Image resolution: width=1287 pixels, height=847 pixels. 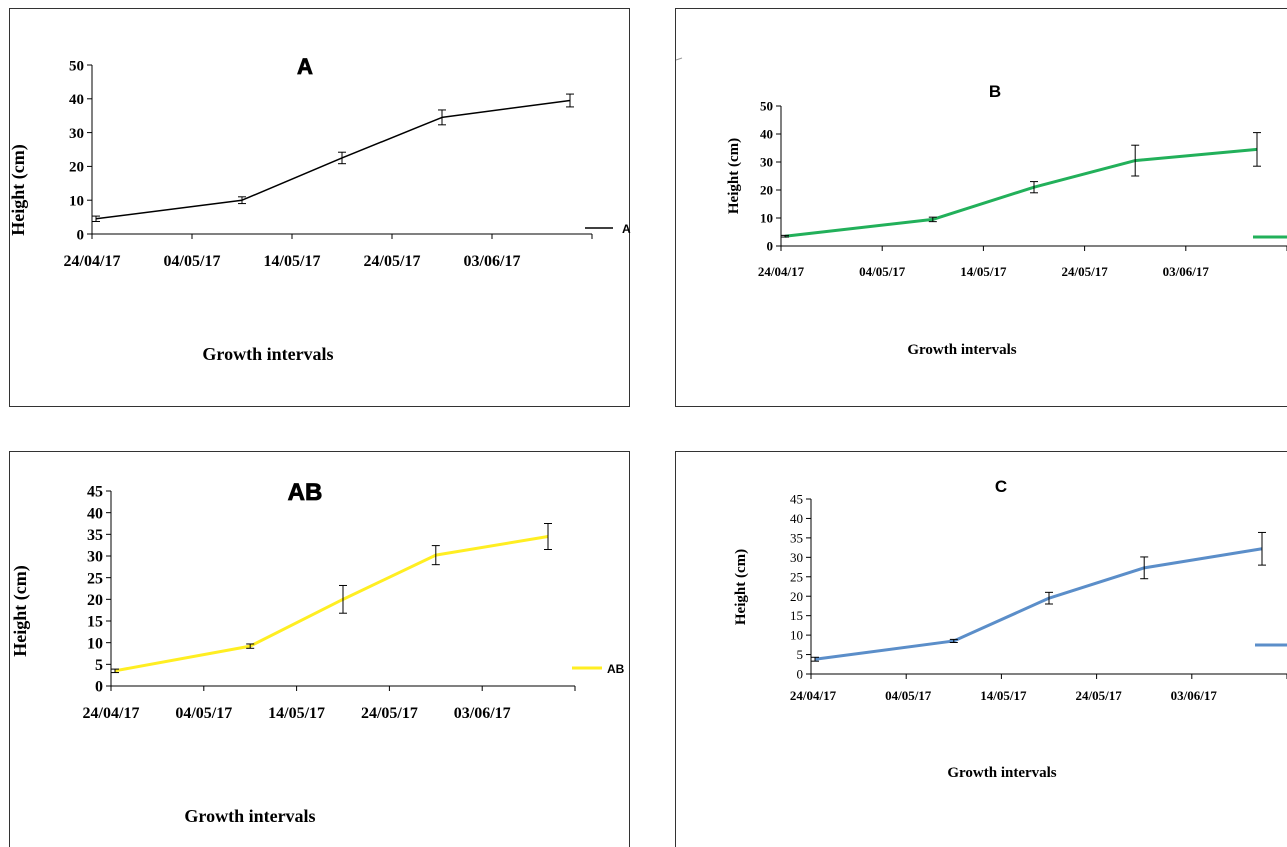 I want to click on chart-title: A, so click(x=305, y=66).